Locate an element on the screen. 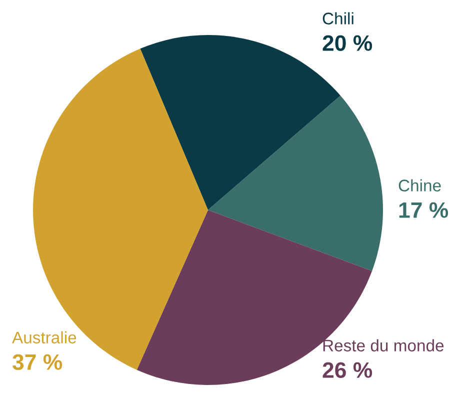  data-label: 20 % is located at coordinates (347, 43).